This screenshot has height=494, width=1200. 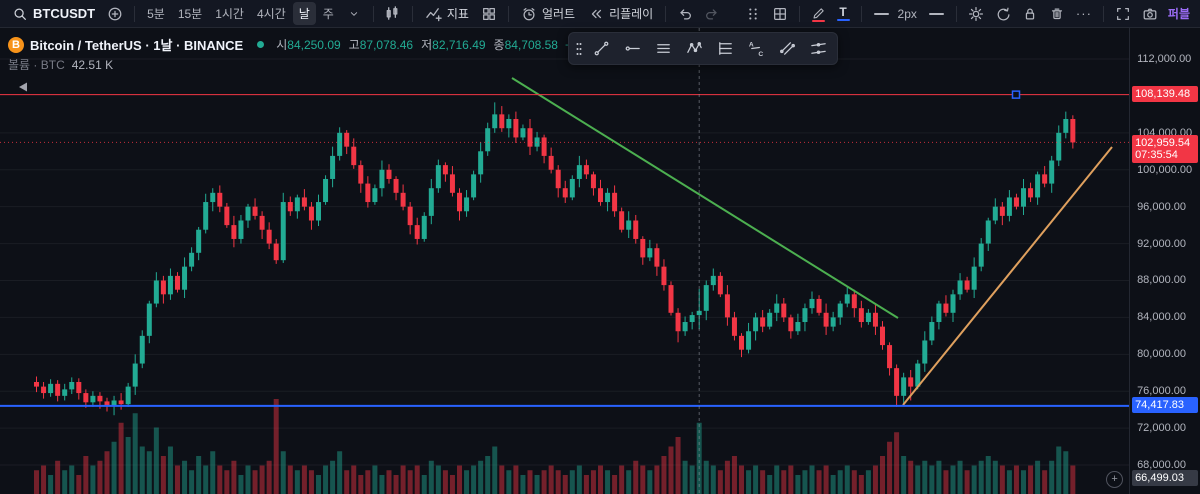 I want to click on parallel-channel-tool-button, so click(x=787, y=48).